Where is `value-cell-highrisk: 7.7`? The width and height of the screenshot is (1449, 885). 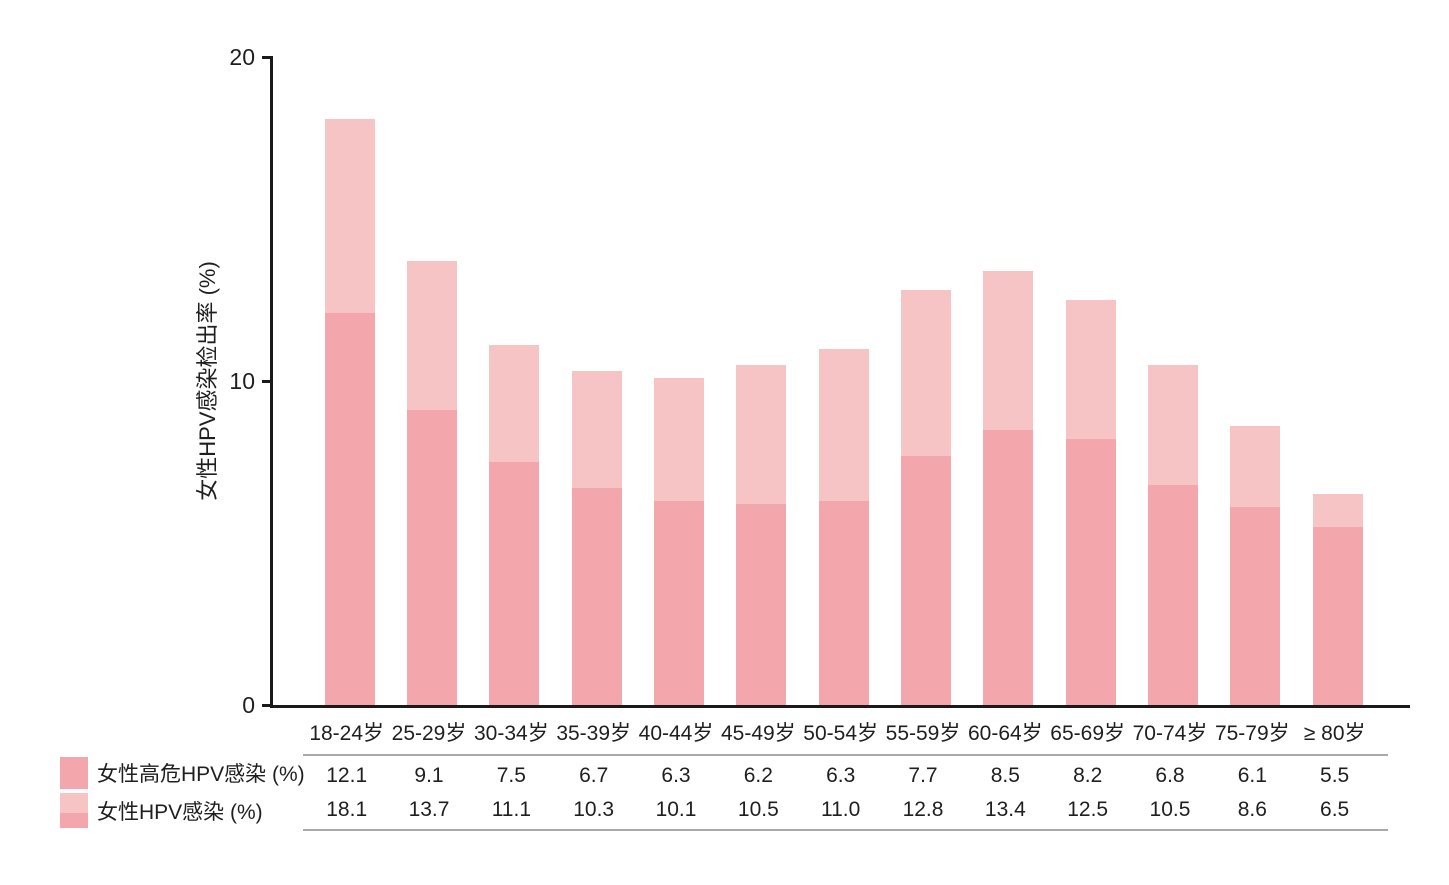 value-cell-highrisk: 7.7 is located at coordinates (923, 775).